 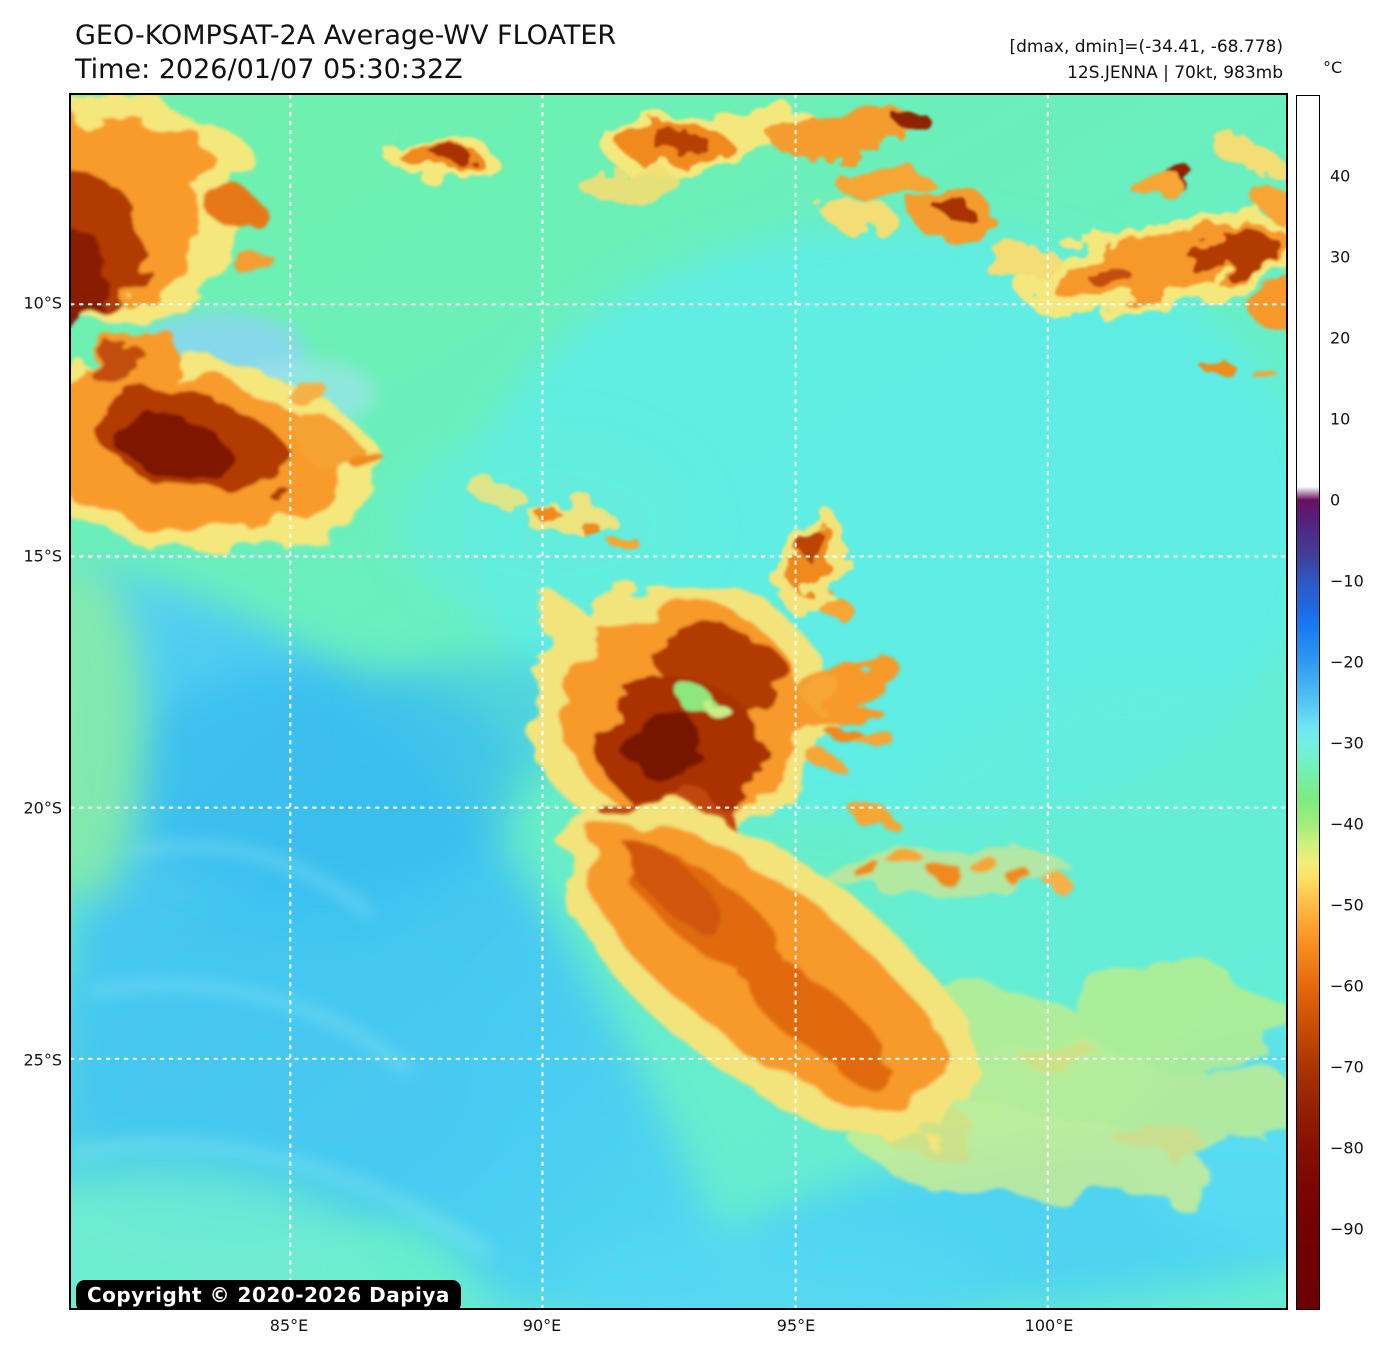 I want to click on copyright-badge: Copyright © 2020-2026 Dapiya, so click(x=268, y=1294).